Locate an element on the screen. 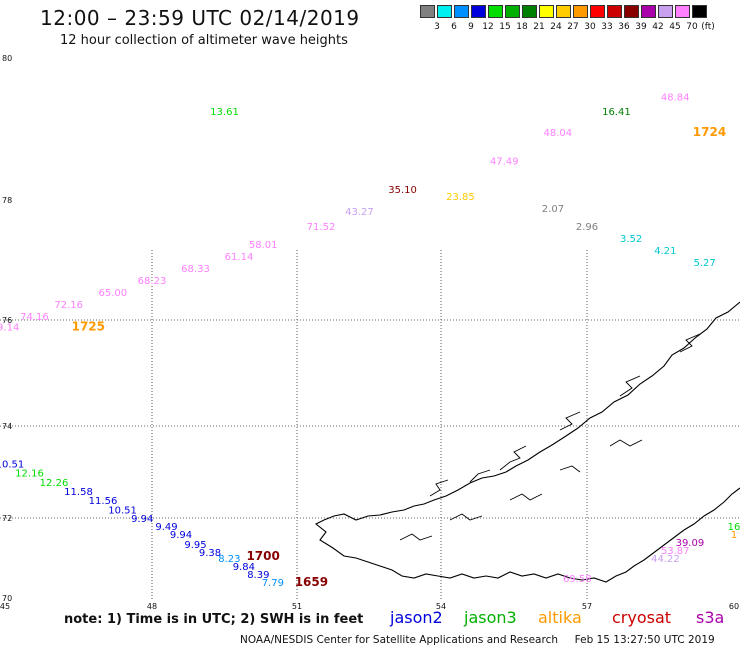  scale-label: 39 is located at coordinates (641, 27).